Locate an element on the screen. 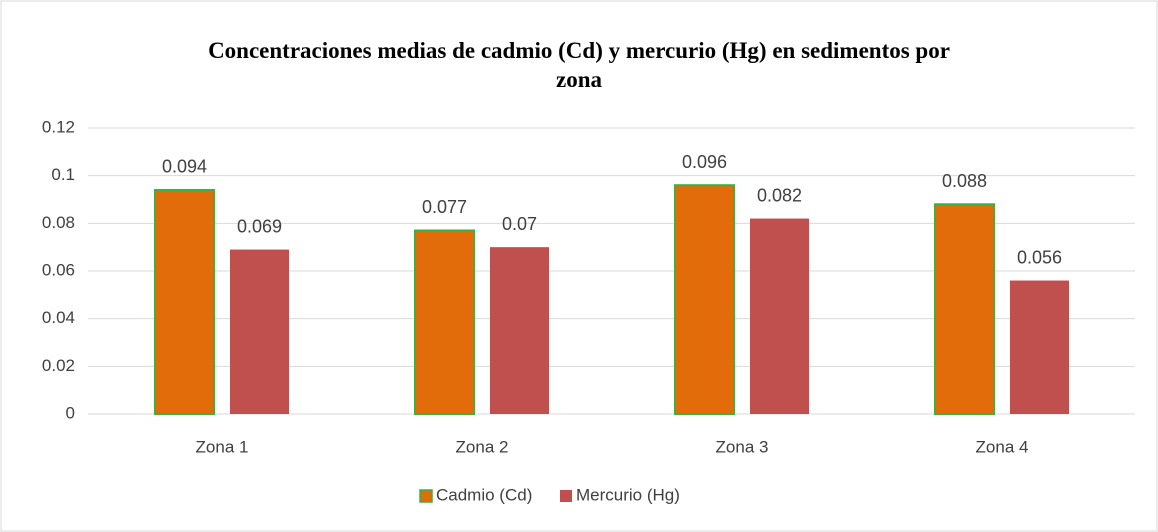  data-label: 0.077 is located at coordinates (444, 207).